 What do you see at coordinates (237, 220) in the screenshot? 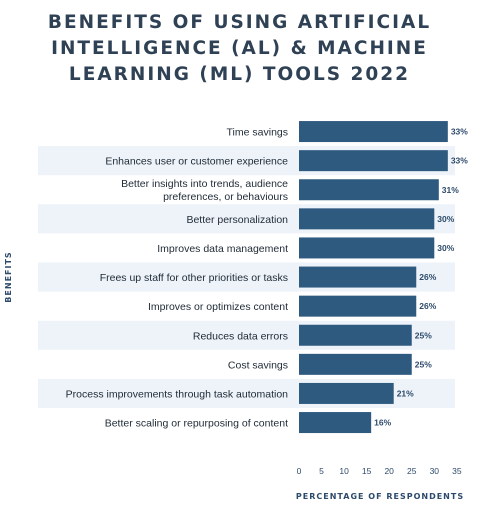
I see `category-label: Better personalization` at bounding box center [237, 220].